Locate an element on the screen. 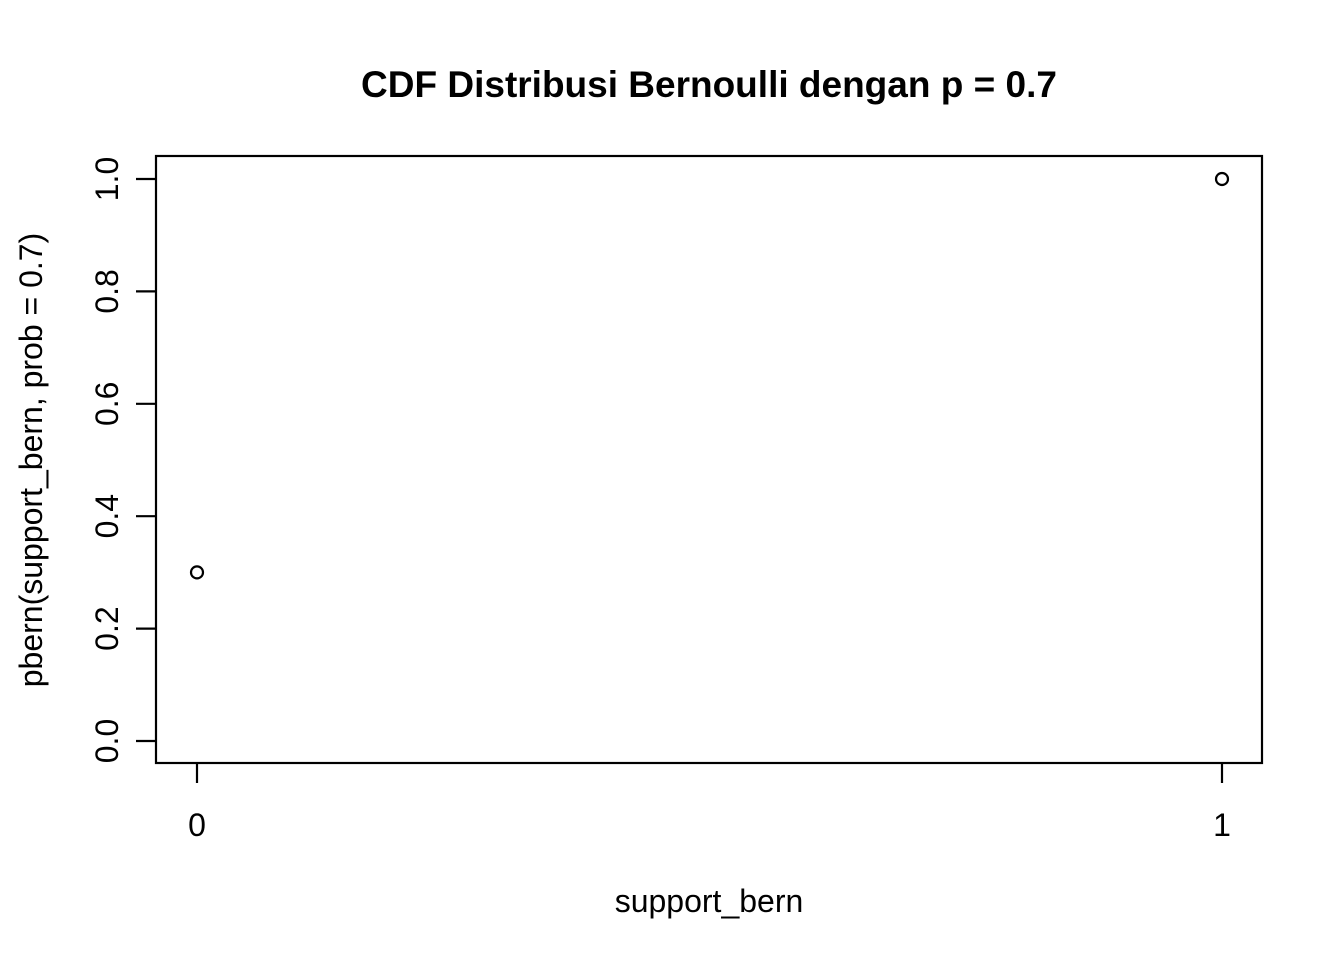  y-tick-label: 0.4 is located at coordinates (107, 516).